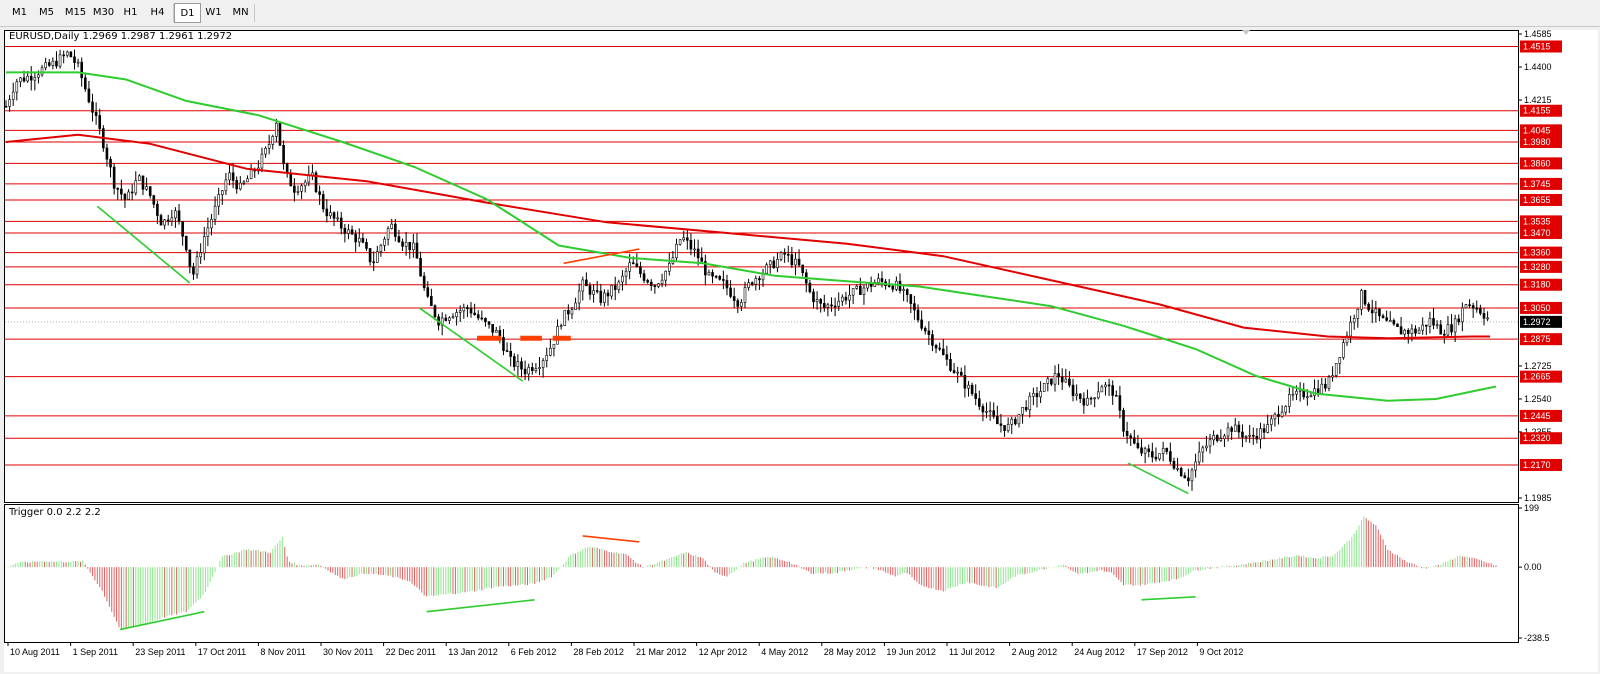  Describe the element at coordinates (1162, 652) in the screenshot. I see `date-axis-label: 17 Sep 2012` at that location.